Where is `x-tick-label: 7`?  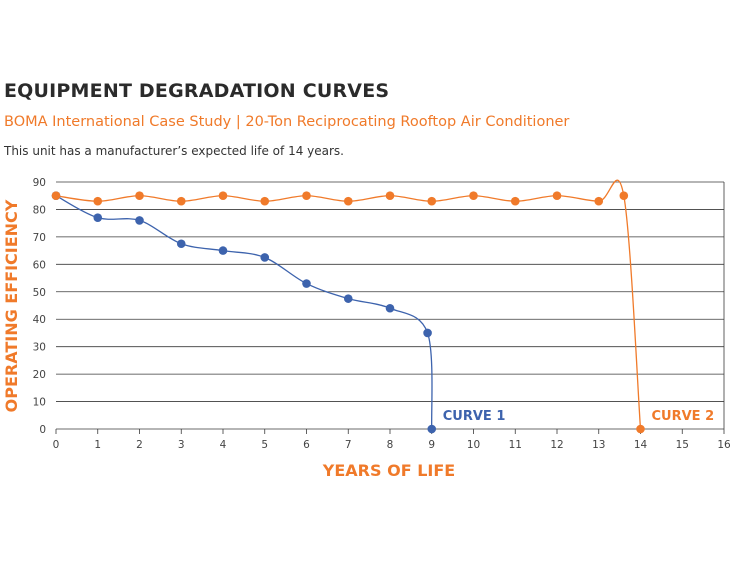 x-tick-label: 7 is located at coordinates (348, 445).